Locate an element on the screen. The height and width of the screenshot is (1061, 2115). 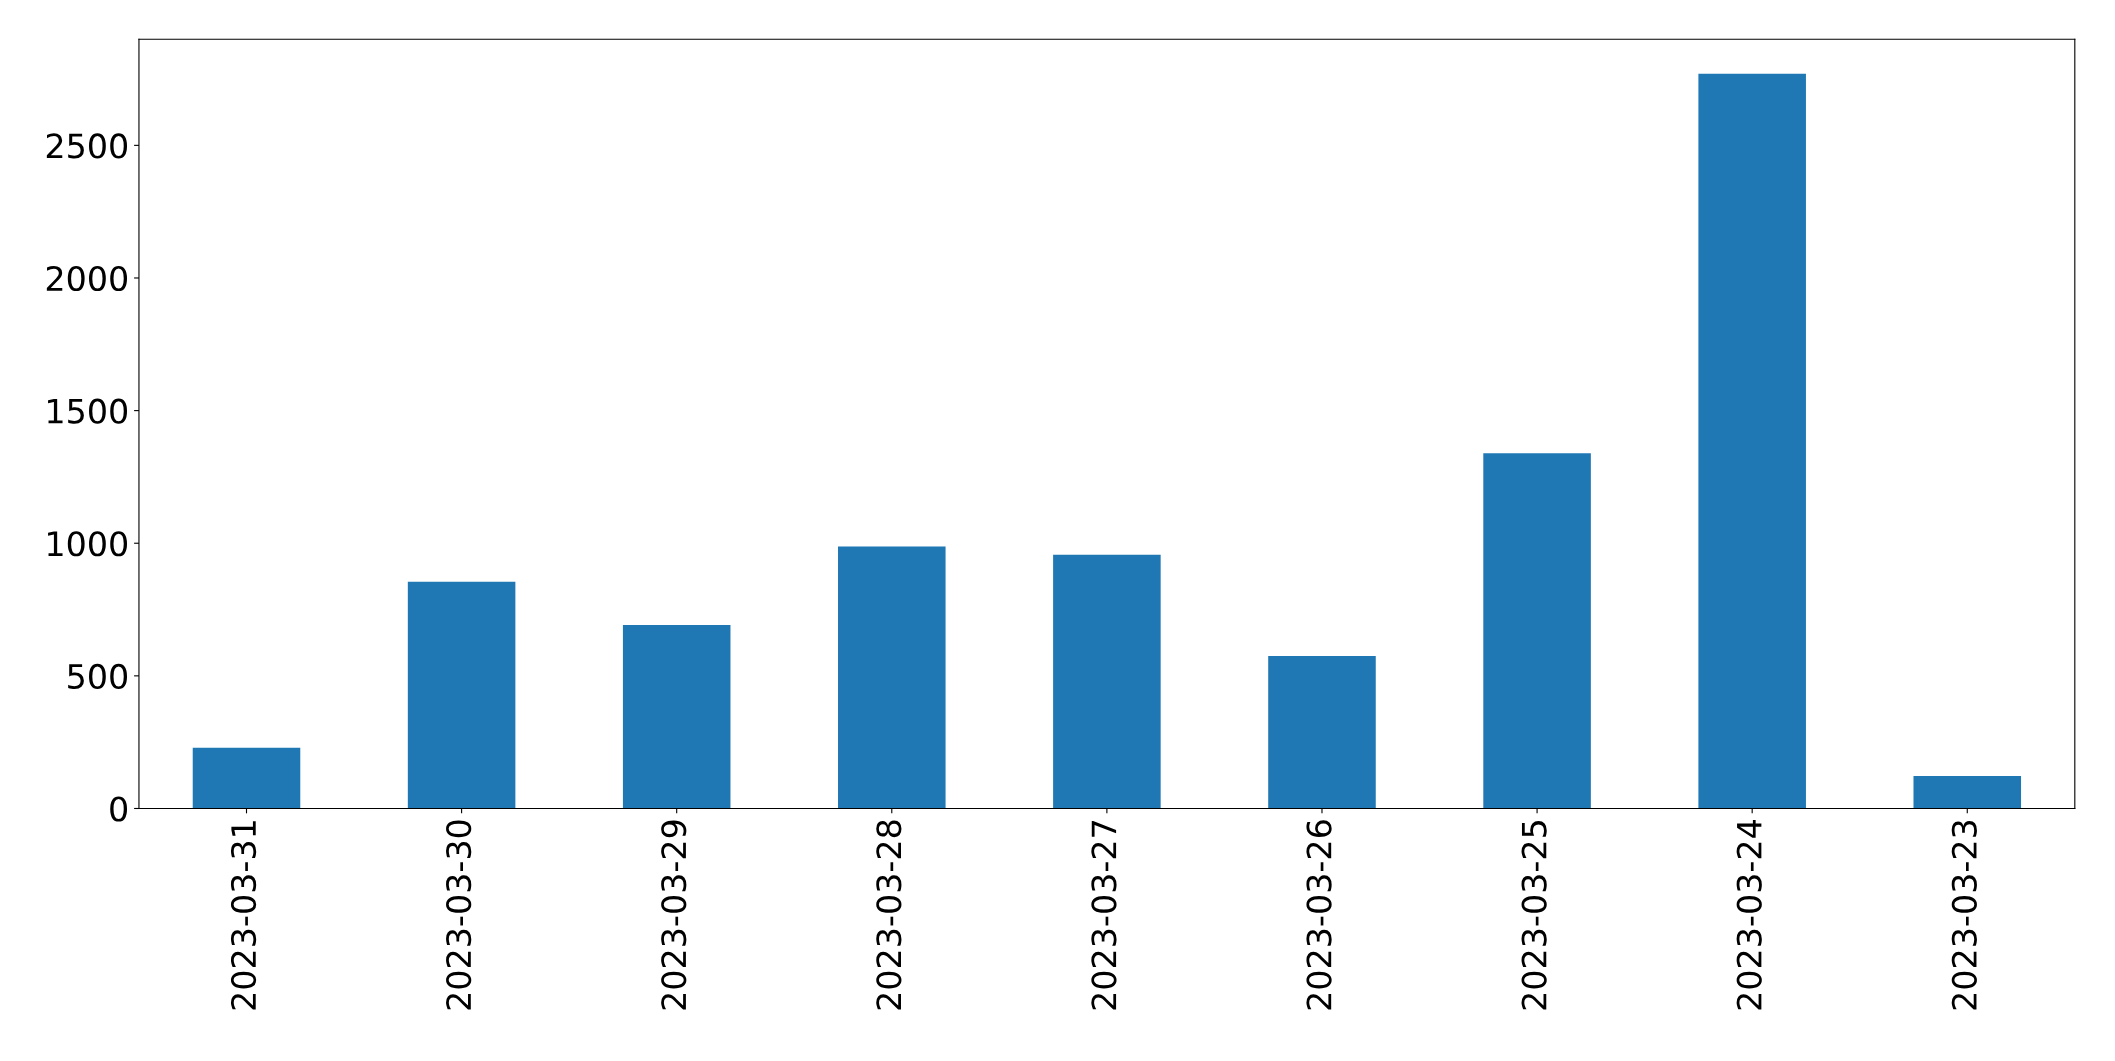
x-tick-label: 2023-03-31 is located at coordinates (243, 915).